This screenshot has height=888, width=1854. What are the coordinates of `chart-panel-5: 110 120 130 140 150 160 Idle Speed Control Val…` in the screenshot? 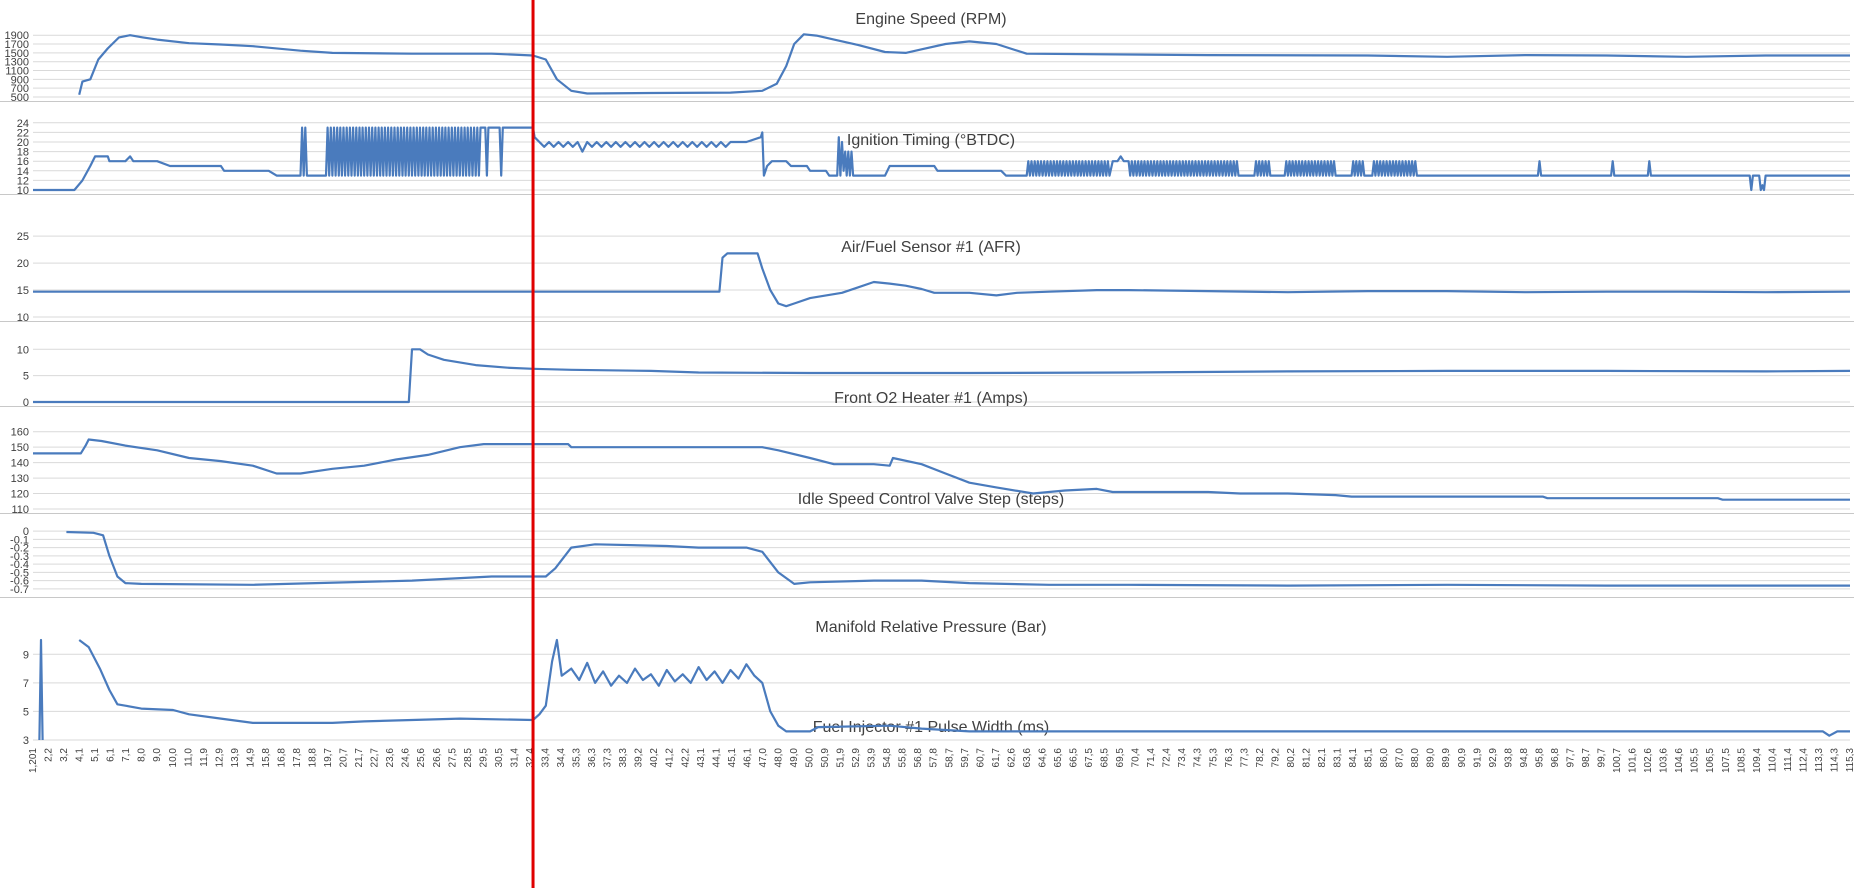 It's located at (927, 461).